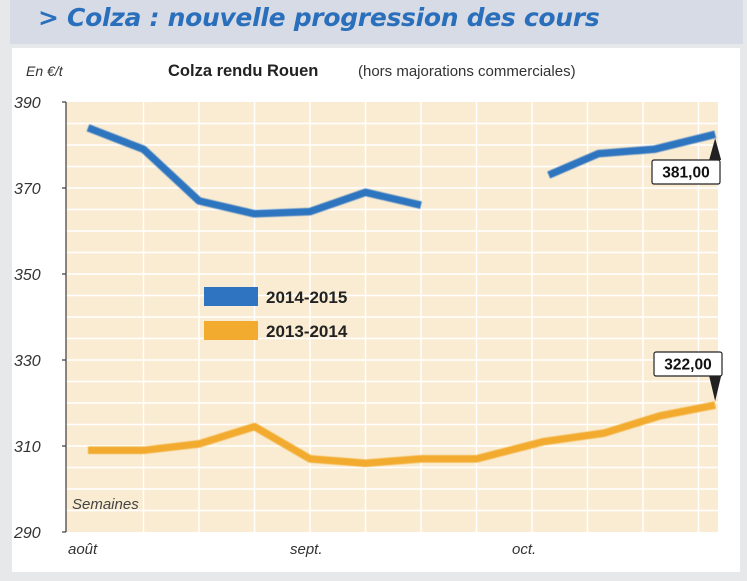  What do you see at coordinates (319, 17) in the screenshot?
I see `header-title: > Colza : nouvelle progression des cours` at bounding box center [319, 17].